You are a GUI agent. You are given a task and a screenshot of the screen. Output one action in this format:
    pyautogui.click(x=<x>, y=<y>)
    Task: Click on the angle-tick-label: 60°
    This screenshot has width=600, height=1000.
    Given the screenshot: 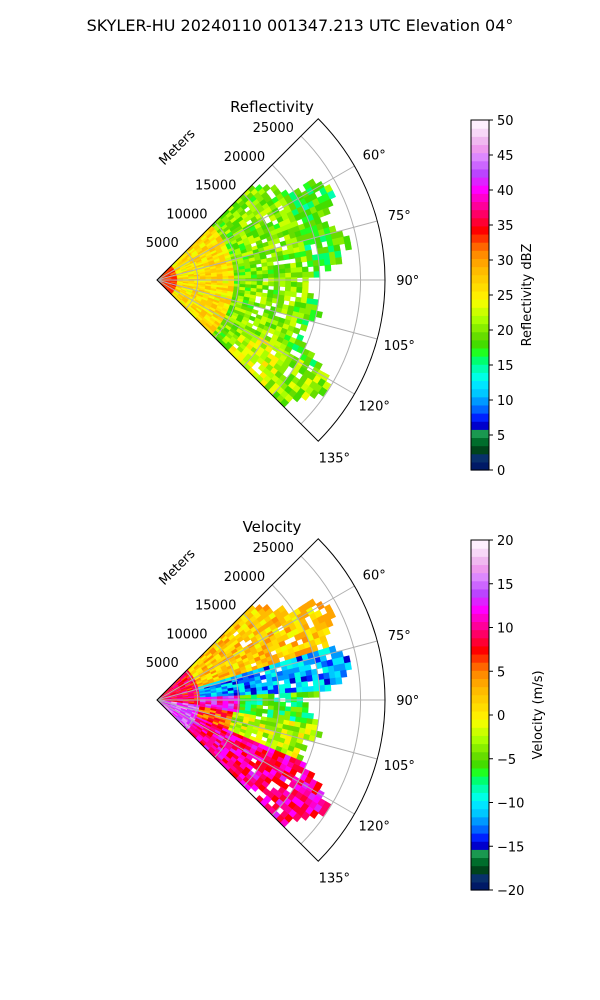 What is the action you would take?
    pyautogui.click(x=374, y=576)
    